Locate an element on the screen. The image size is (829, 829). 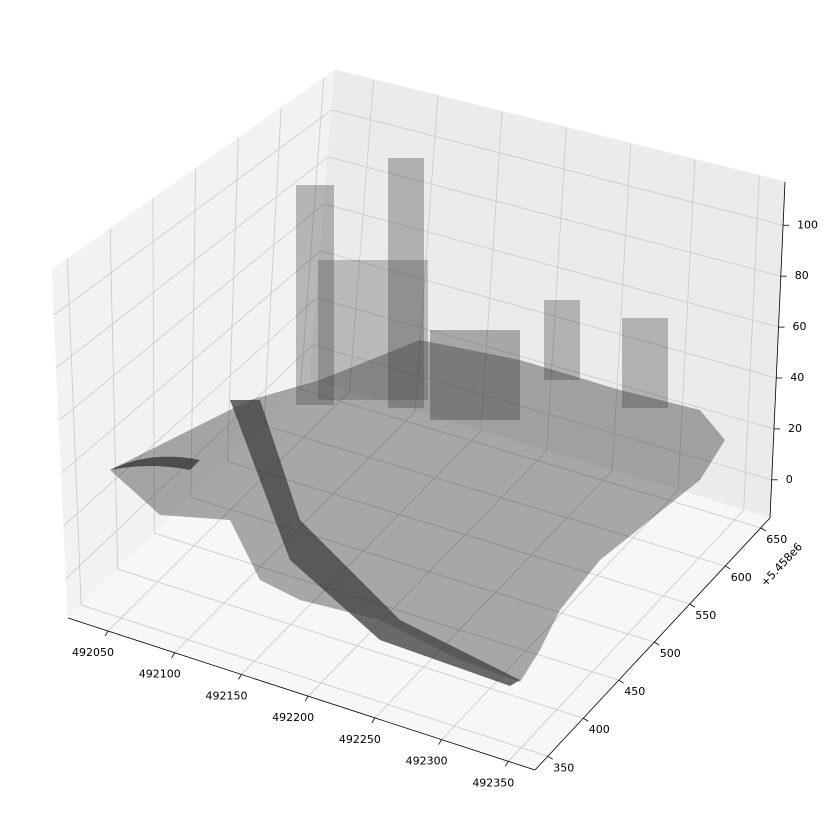
y-tick-label: 400 is located at coordinates (599, 729).